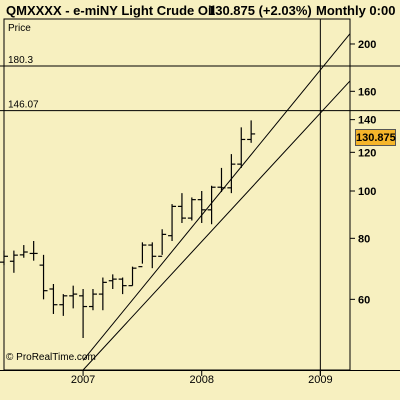 The height and width of the screenshot is (400, 400). What do you see at coordinates (367, 121) in the screenshot?
I see `y-tick-label-4: 140` at bounding box center [367, 121].